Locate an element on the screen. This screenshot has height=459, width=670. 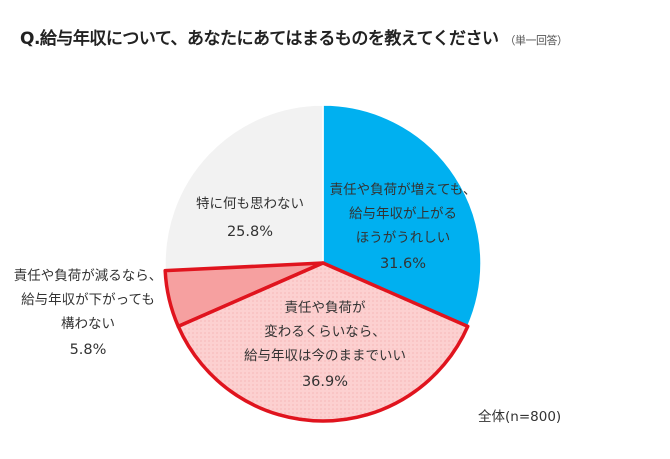
sample-size-note: 全体(n=800) is located at coordinates (520, 417).